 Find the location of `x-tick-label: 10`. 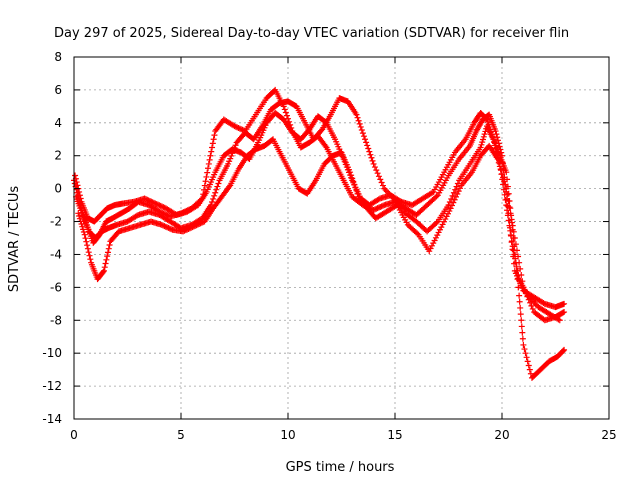

x-tick-label: 10 is located at coordinates (287, 435).